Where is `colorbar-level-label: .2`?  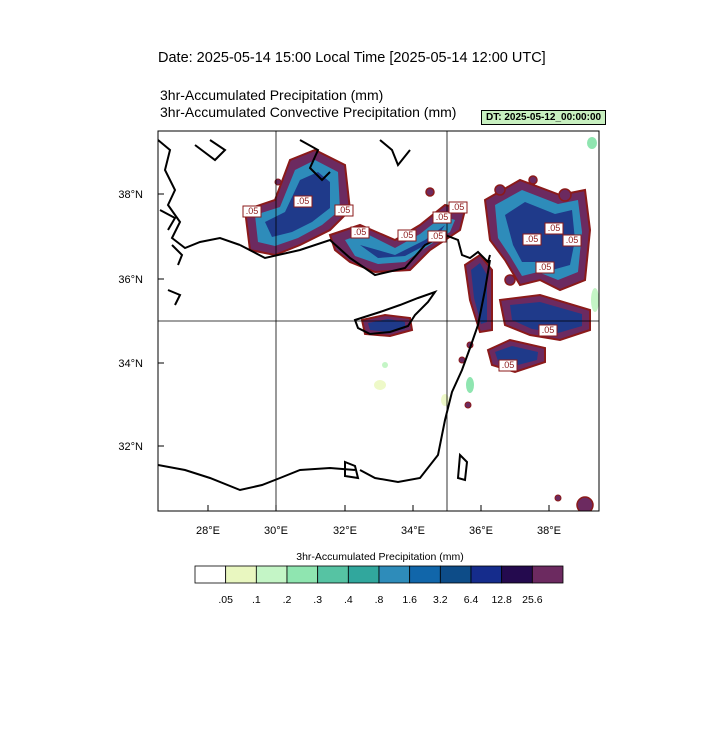 colorbar-level-label: .2 is located at coordinates (287, 600).